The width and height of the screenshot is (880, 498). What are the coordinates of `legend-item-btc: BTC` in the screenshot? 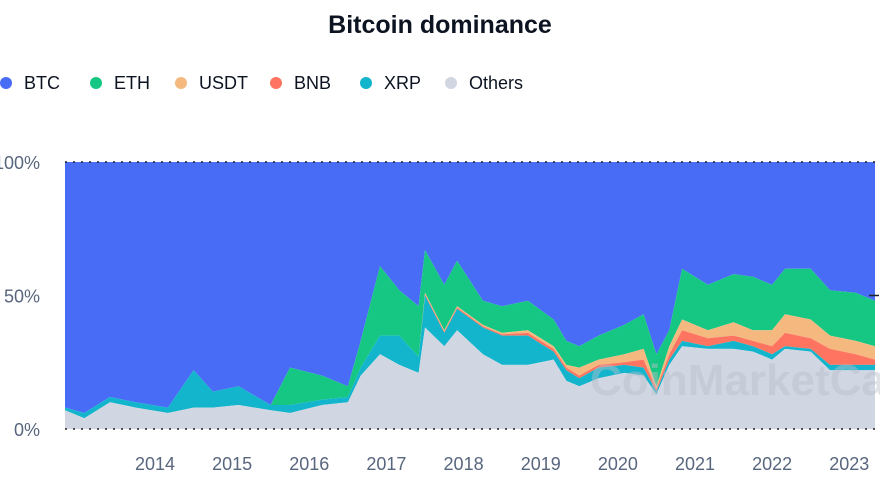 It's located at (30, 83).